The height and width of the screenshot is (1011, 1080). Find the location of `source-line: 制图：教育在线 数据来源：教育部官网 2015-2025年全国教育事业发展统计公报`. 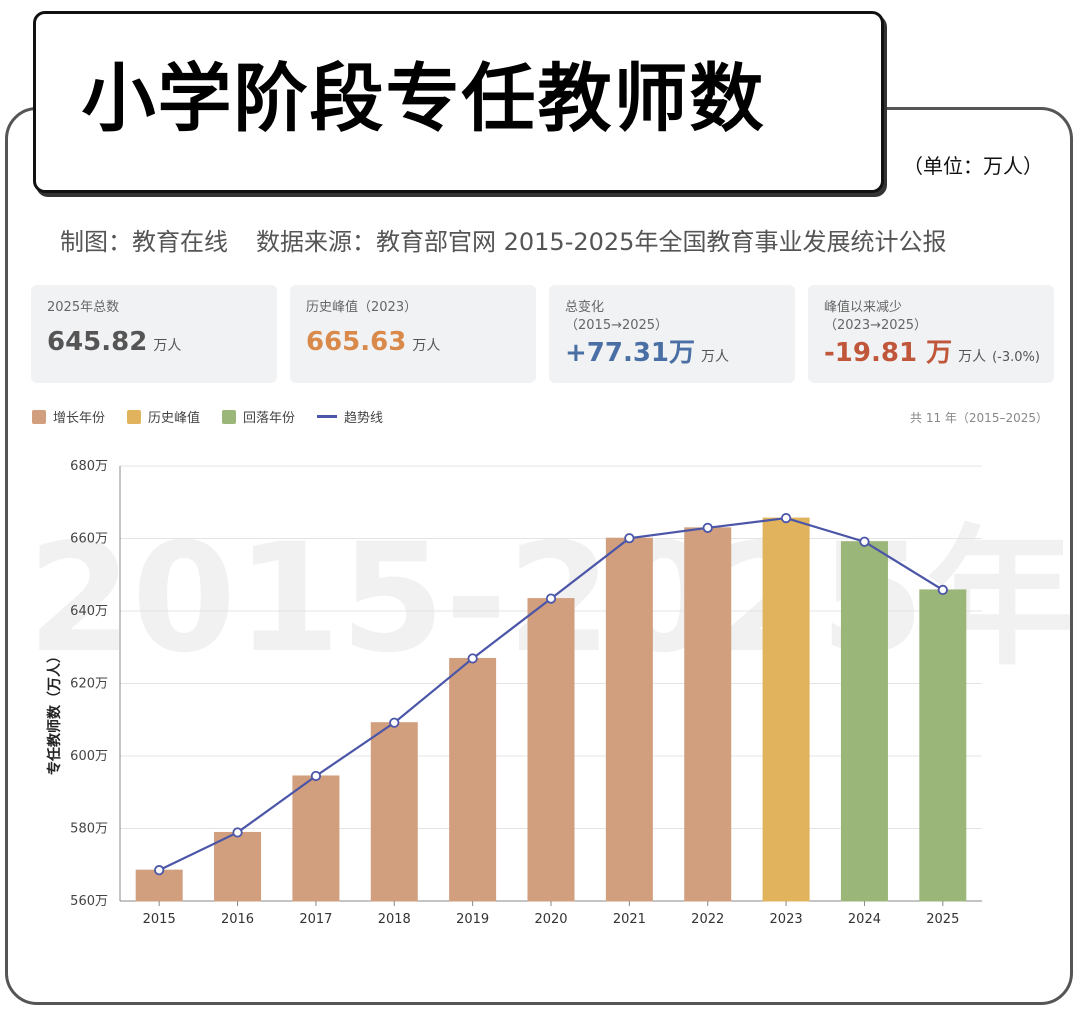

source-line: 制图：教育在线 数据来源：教育部官网 2015-2025年全国教育事业发展统计公报 is located at coordinates (503, 239).